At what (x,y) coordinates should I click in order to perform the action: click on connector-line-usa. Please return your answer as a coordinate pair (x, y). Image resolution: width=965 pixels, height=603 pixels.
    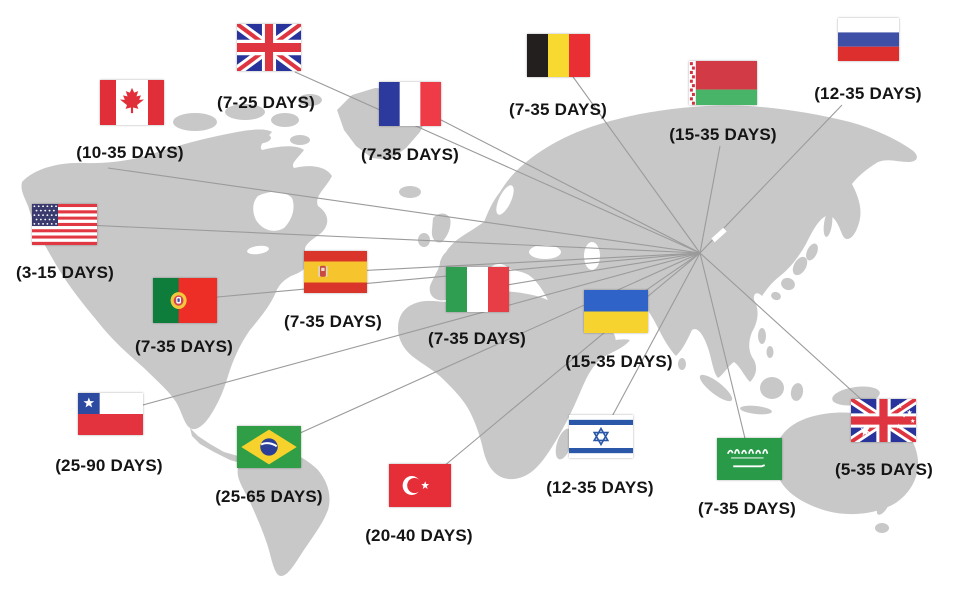
    Looking at the image, I should click on (382, 238).